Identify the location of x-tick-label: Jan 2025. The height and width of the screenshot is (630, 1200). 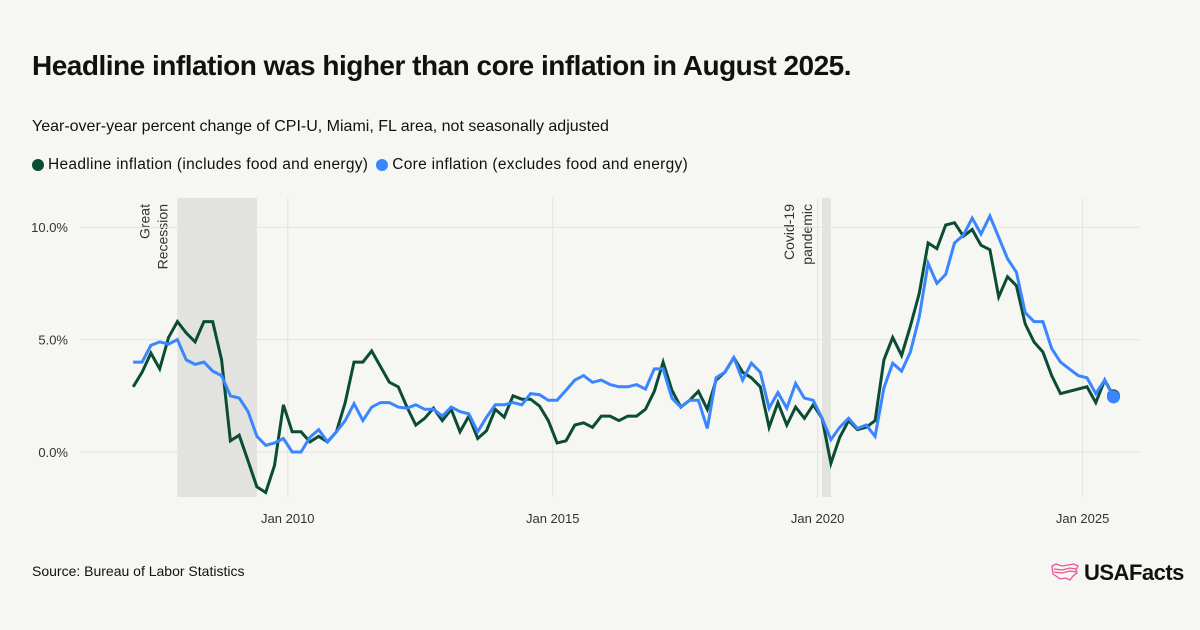
(1083, 518).